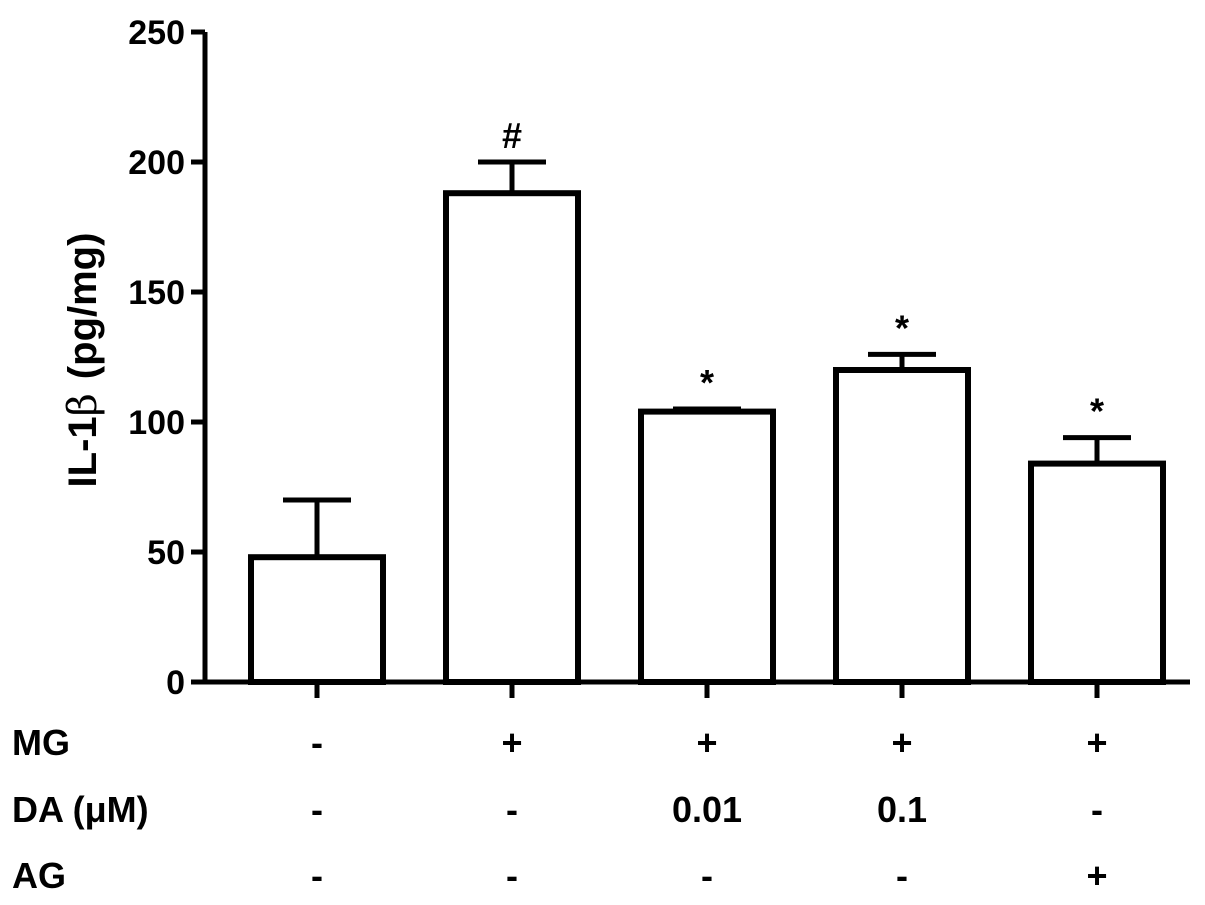 The height and width of the screenshot is (905, 1205). What do you see at coordinates (175, 683) in the screenshot?
I see `y-tick-label: 0` at bounding box center [175, 683].